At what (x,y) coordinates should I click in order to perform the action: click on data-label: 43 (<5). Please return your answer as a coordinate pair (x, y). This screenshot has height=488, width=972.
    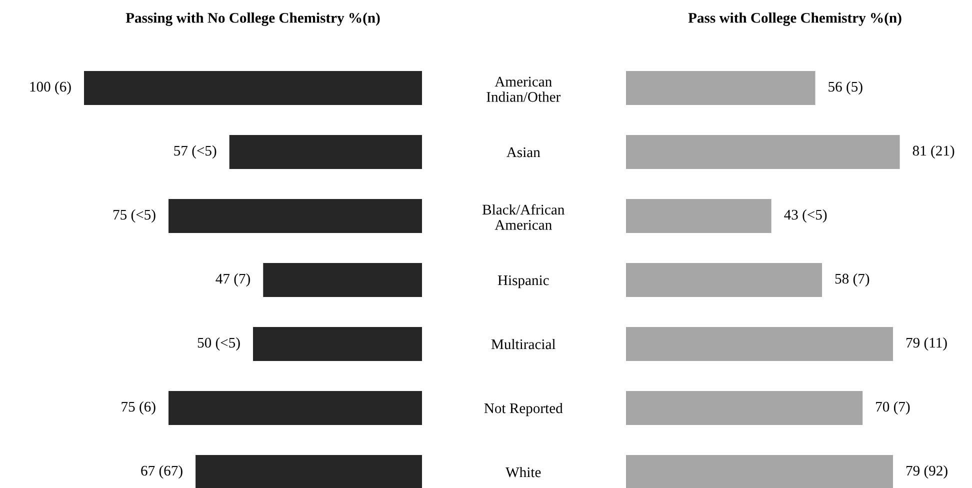
    Looking at the image, I should click on (805, 216).